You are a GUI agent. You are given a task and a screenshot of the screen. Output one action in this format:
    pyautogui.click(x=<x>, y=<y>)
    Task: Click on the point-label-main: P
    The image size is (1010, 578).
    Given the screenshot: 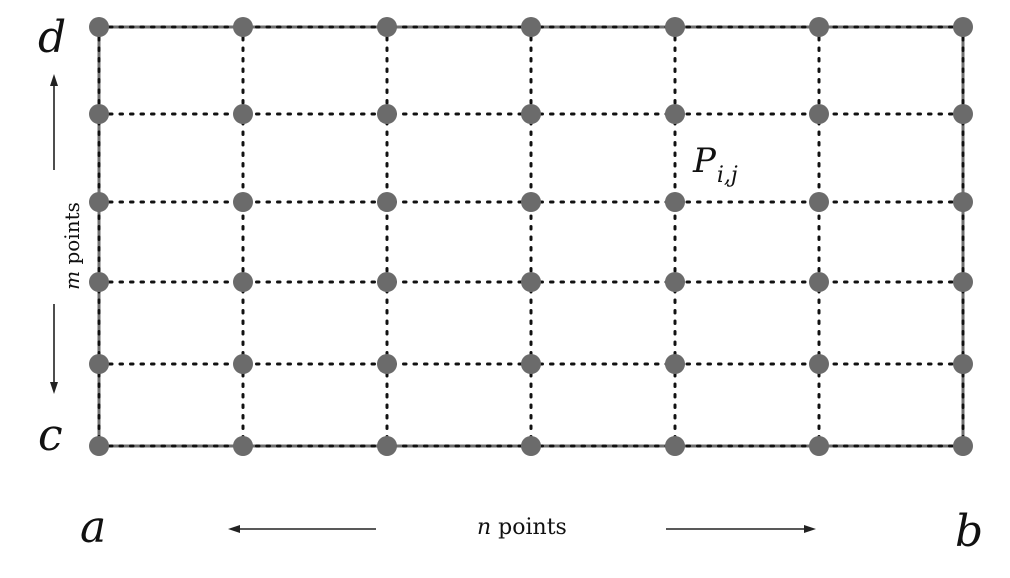 What is the action you would take?
    pyautogui.click(x=704, y=161)
    